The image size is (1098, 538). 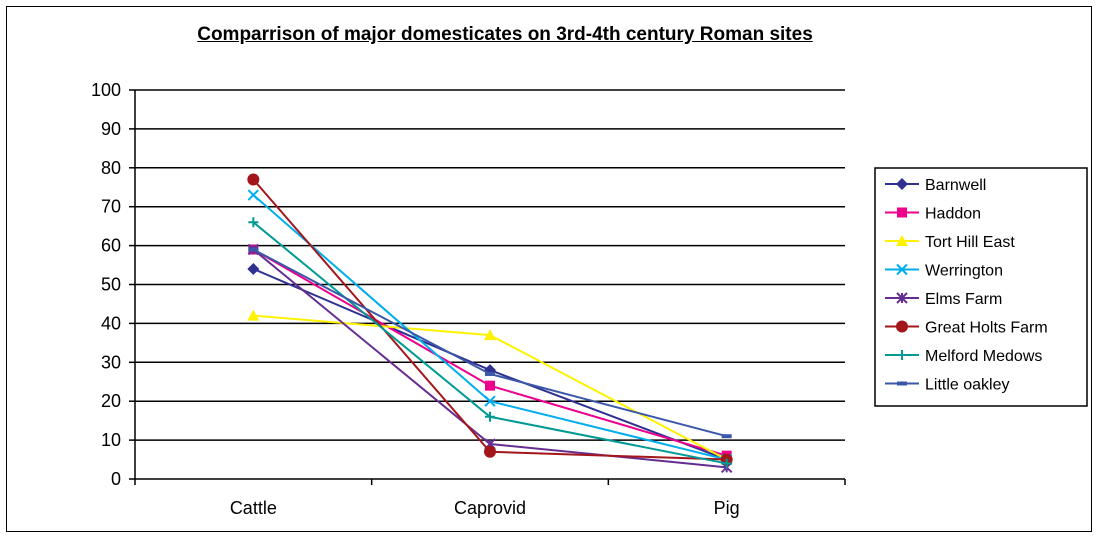 What do you see at coordinates (967, 385) in the screenshot?
I see `legend-label: Little oakley` at bounding box center [967, 385].